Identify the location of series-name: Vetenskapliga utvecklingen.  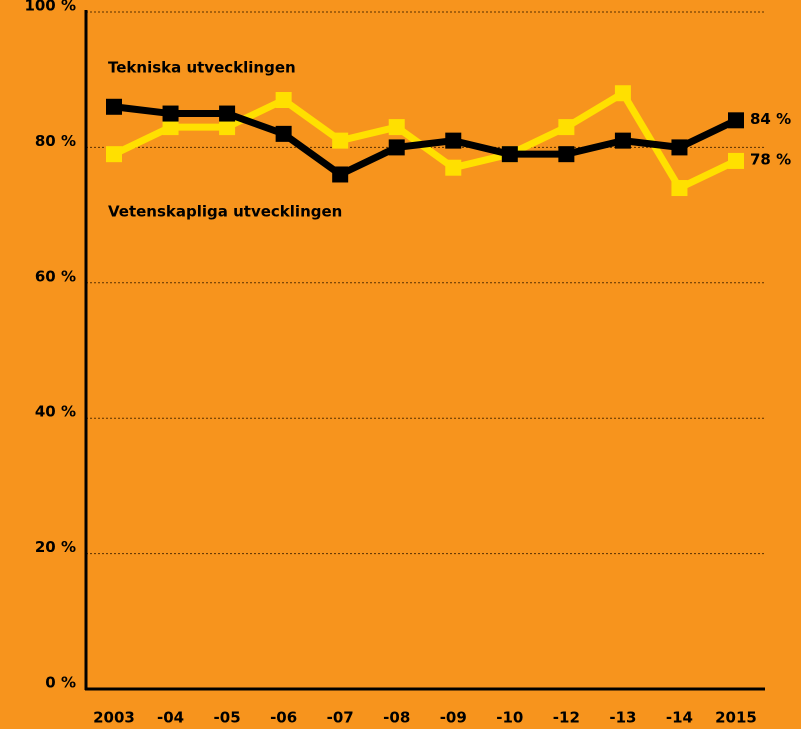
(225, 212).